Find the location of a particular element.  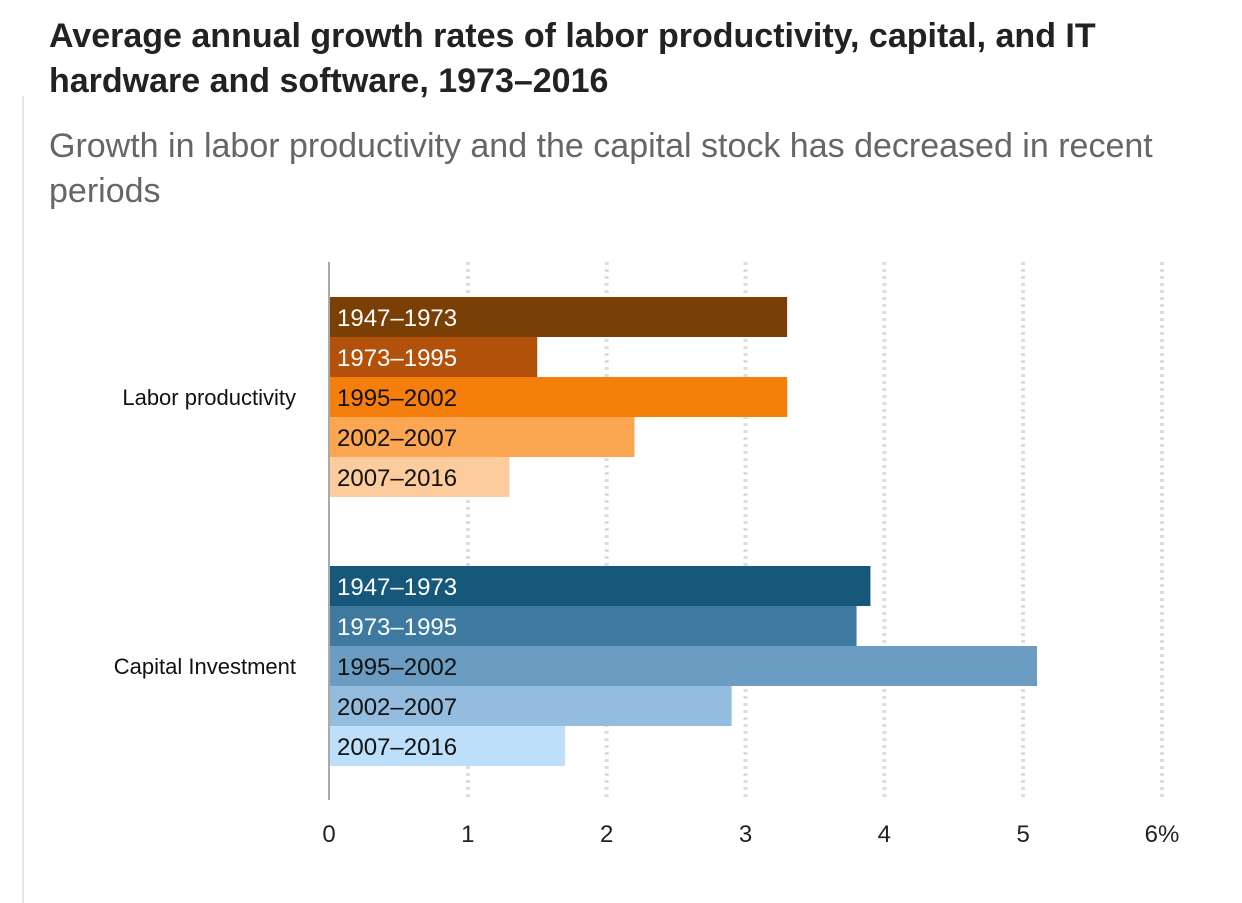

x-tick-label: 5 is located at coordinates (1022, 834).